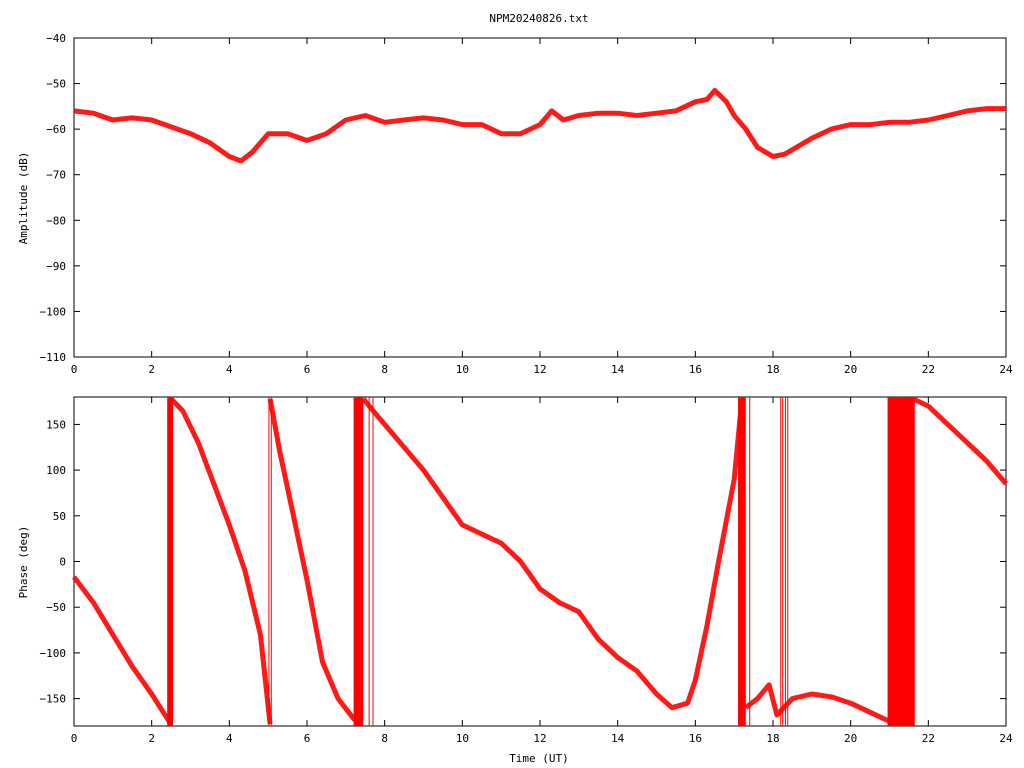 Image resolution: width=1024 pixels, height=768 pixels. Describe the element at coordinates (384, 738) in the screenshot. I see `phase-x-tick-label: 8` at that location.